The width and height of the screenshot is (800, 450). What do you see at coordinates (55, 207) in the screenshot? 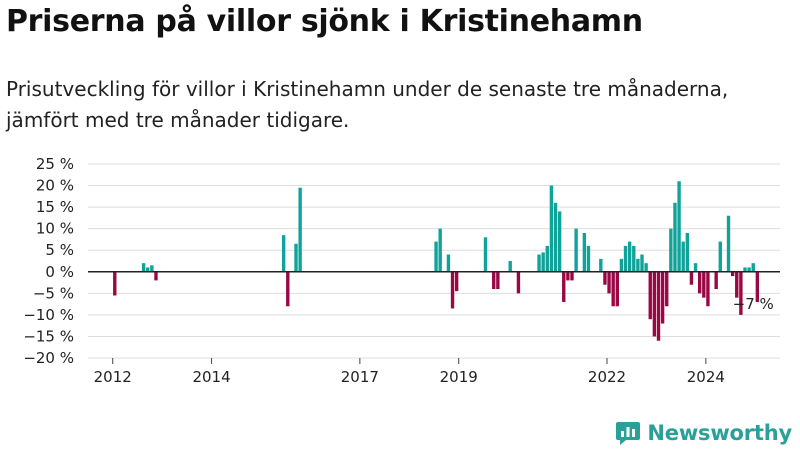
I see `y-tick-label: 15 %` at bounding box center [55, 207].